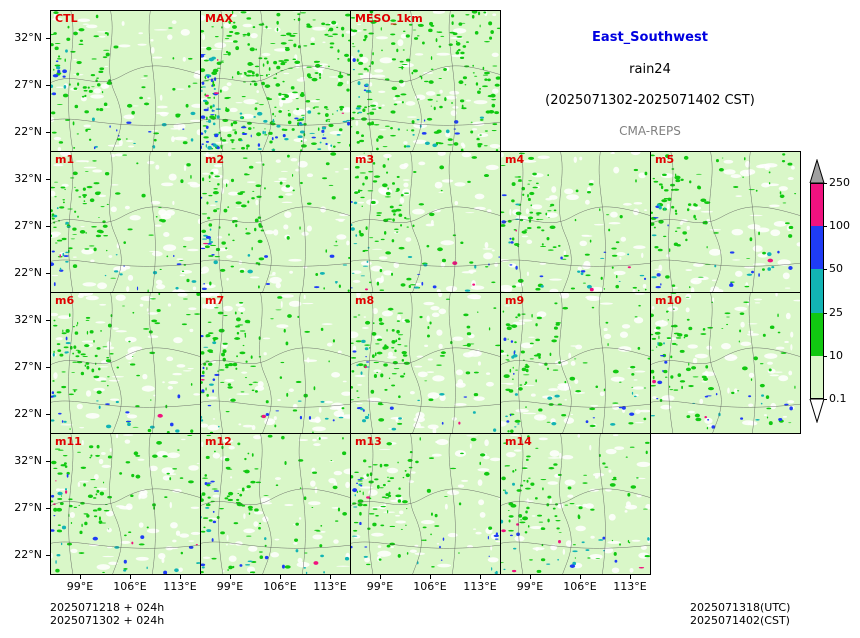 This screenshot has width=860, height=638. Describe the element at coordinates (650, 69) in the screenshot. I see `variable-label: rain24` at that location.